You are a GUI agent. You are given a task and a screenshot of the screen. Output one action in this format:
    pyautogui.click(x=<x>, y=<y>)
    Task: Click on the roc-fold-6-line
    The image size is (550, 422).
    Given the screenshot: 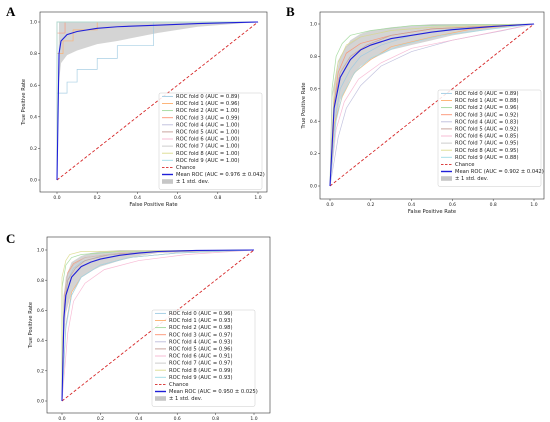 What is the action you would take?
    pyautogui.click(x=158, y=325)
    